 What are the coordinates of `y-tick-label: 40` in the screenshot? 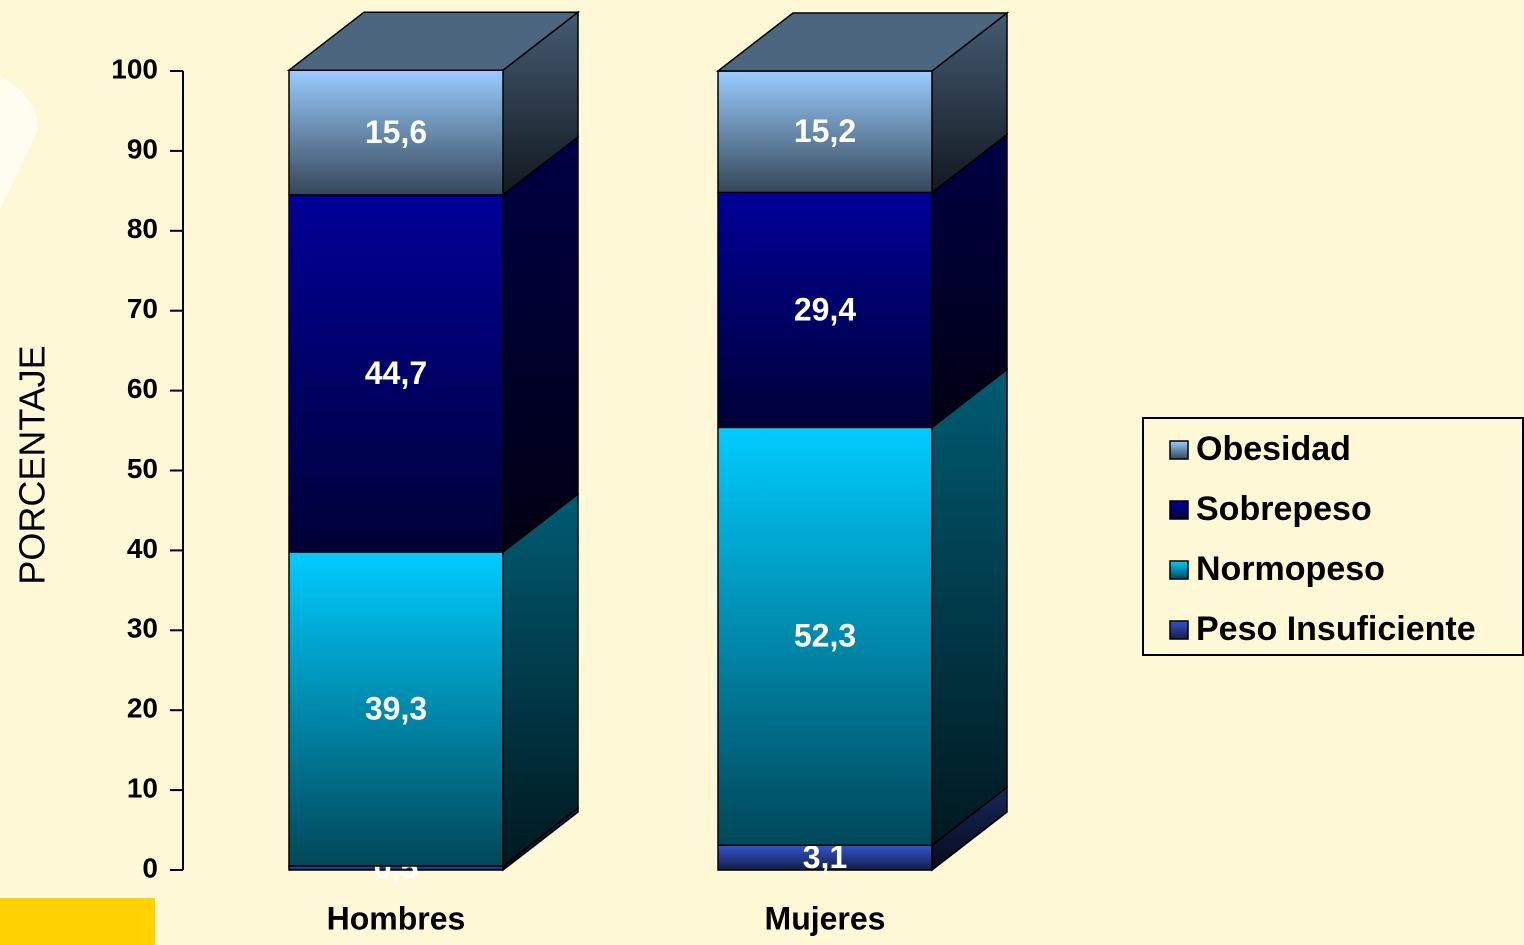 It's located at (142, 548).